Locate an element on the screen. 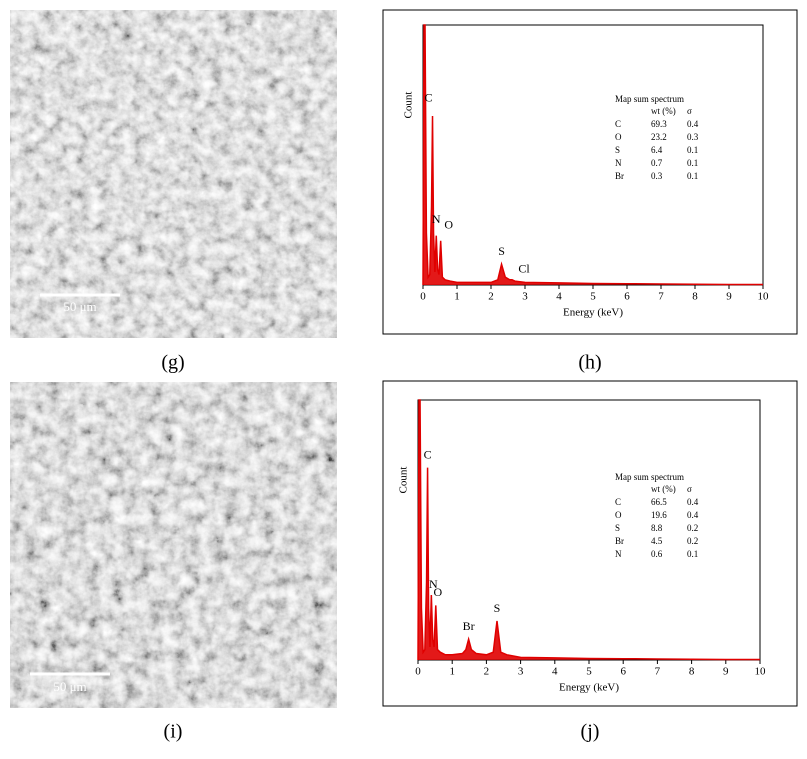 This screenshot has height=759, width=807. inset-cell: 23.2 is located at coordinates (659, 137).